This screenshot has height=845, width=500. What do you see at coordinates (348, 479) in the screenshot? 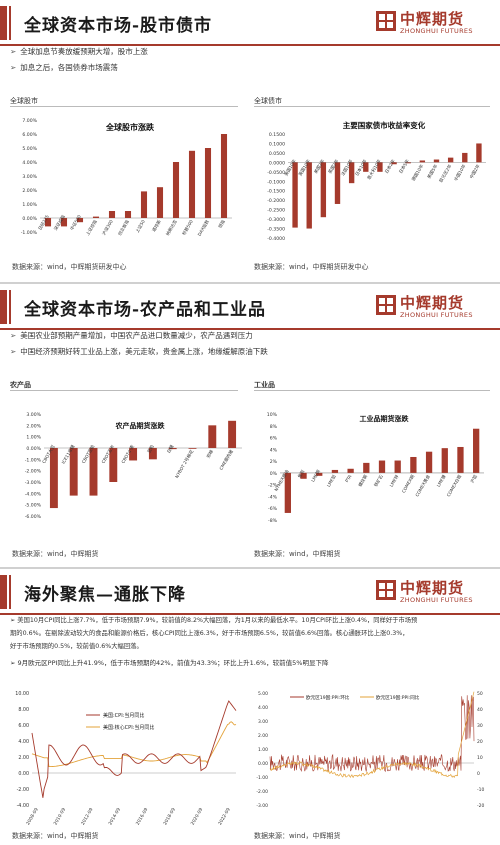
I see `category-label: PTA` at bounding box center [348, 479].